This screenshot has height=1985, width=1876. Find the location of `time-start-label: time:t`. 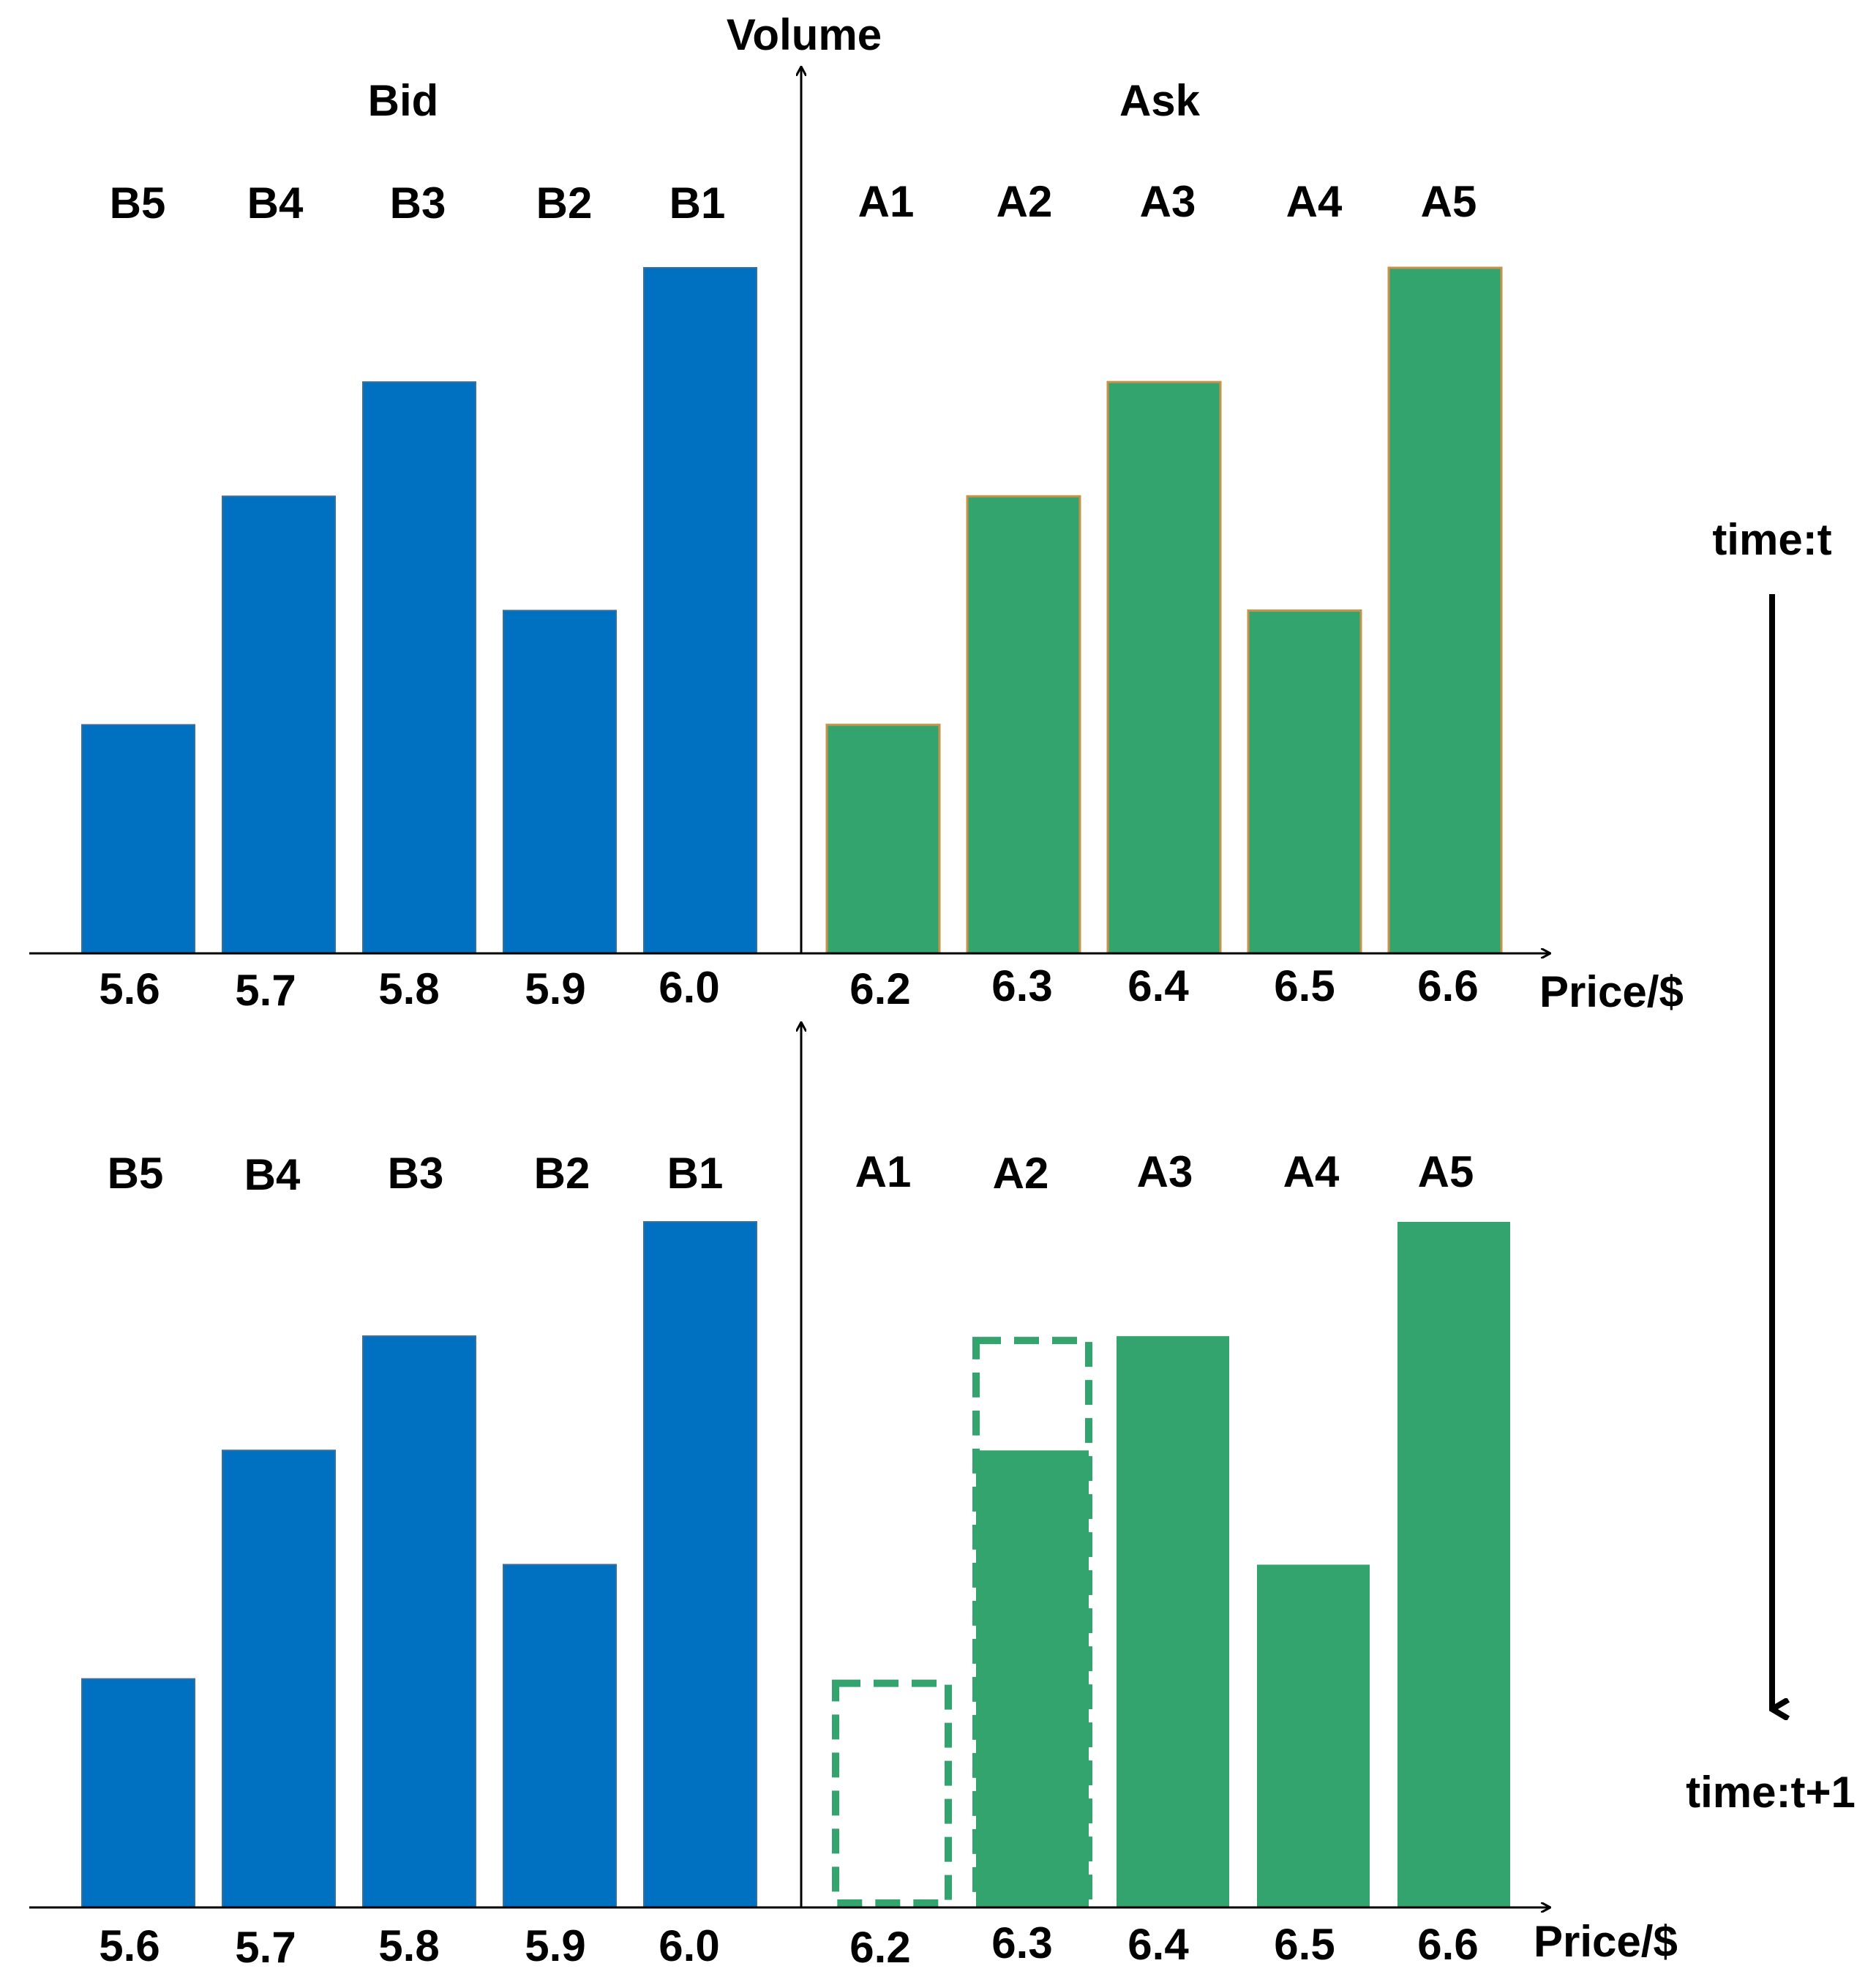

time-start-label: time:t is located at coordinates (1771, 539).